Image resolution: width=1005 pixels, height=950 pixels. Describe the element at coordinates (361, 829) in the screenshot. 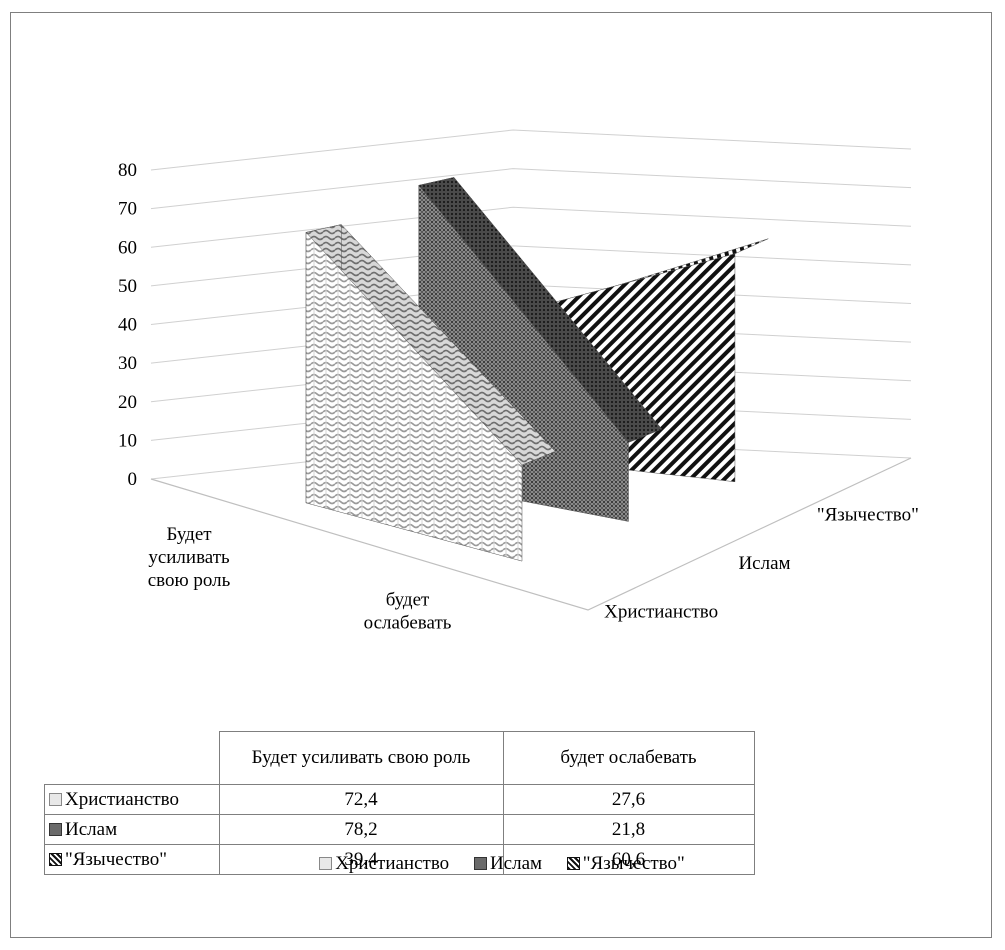

I see `data-table-cell: 78,2` at that location.